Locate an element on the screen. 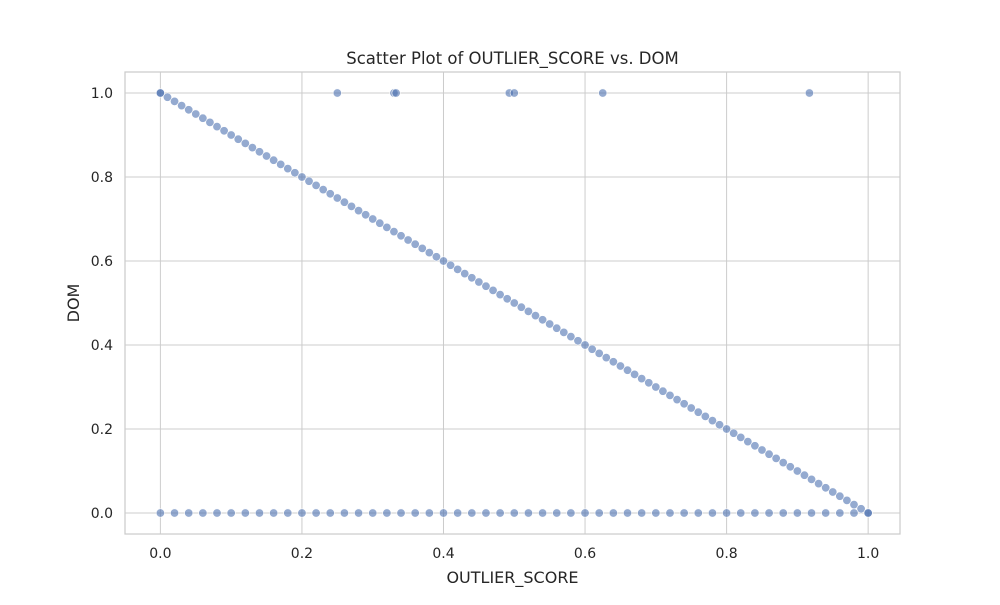 The image size is (1000, 605). x-tick-label: 1.0 is located at coordinates (868, 554).